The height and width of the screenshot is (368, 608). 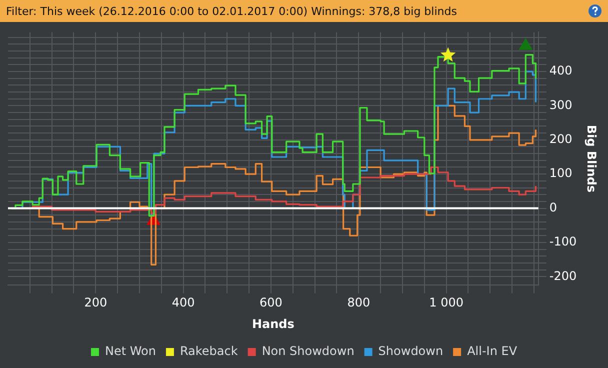 I want to click on legend-label: All-In EV, so click(x=492, y=351).